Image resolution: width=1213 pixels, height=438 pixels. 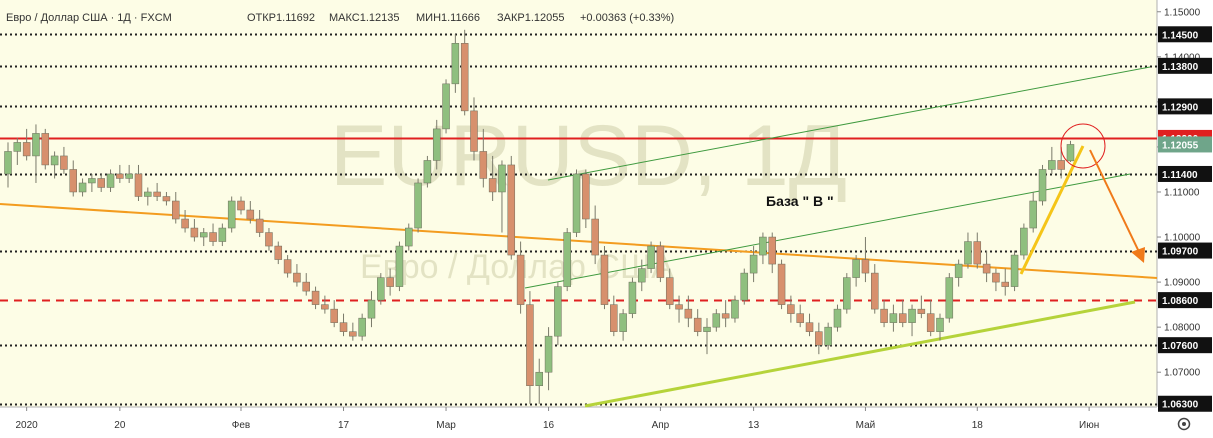 I want to click on time-axis-panel, so click(x=578, y=422).